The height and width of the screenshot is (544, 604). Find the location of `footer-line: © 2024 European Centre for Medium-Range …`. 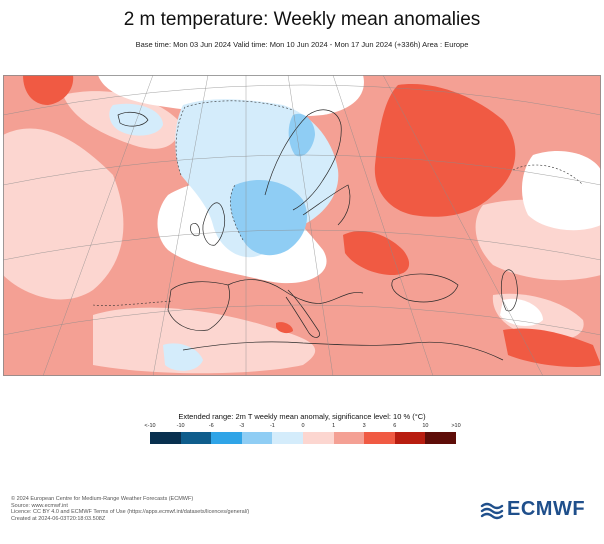

footer-line: © 2024 European Centre for Medium-Range … is located at coordinates (102, 499).